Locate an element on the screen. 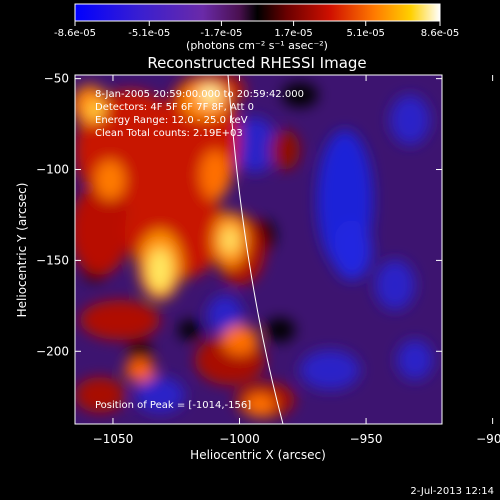  x-tick-label: −1000 is located at coordinates (239, 439).